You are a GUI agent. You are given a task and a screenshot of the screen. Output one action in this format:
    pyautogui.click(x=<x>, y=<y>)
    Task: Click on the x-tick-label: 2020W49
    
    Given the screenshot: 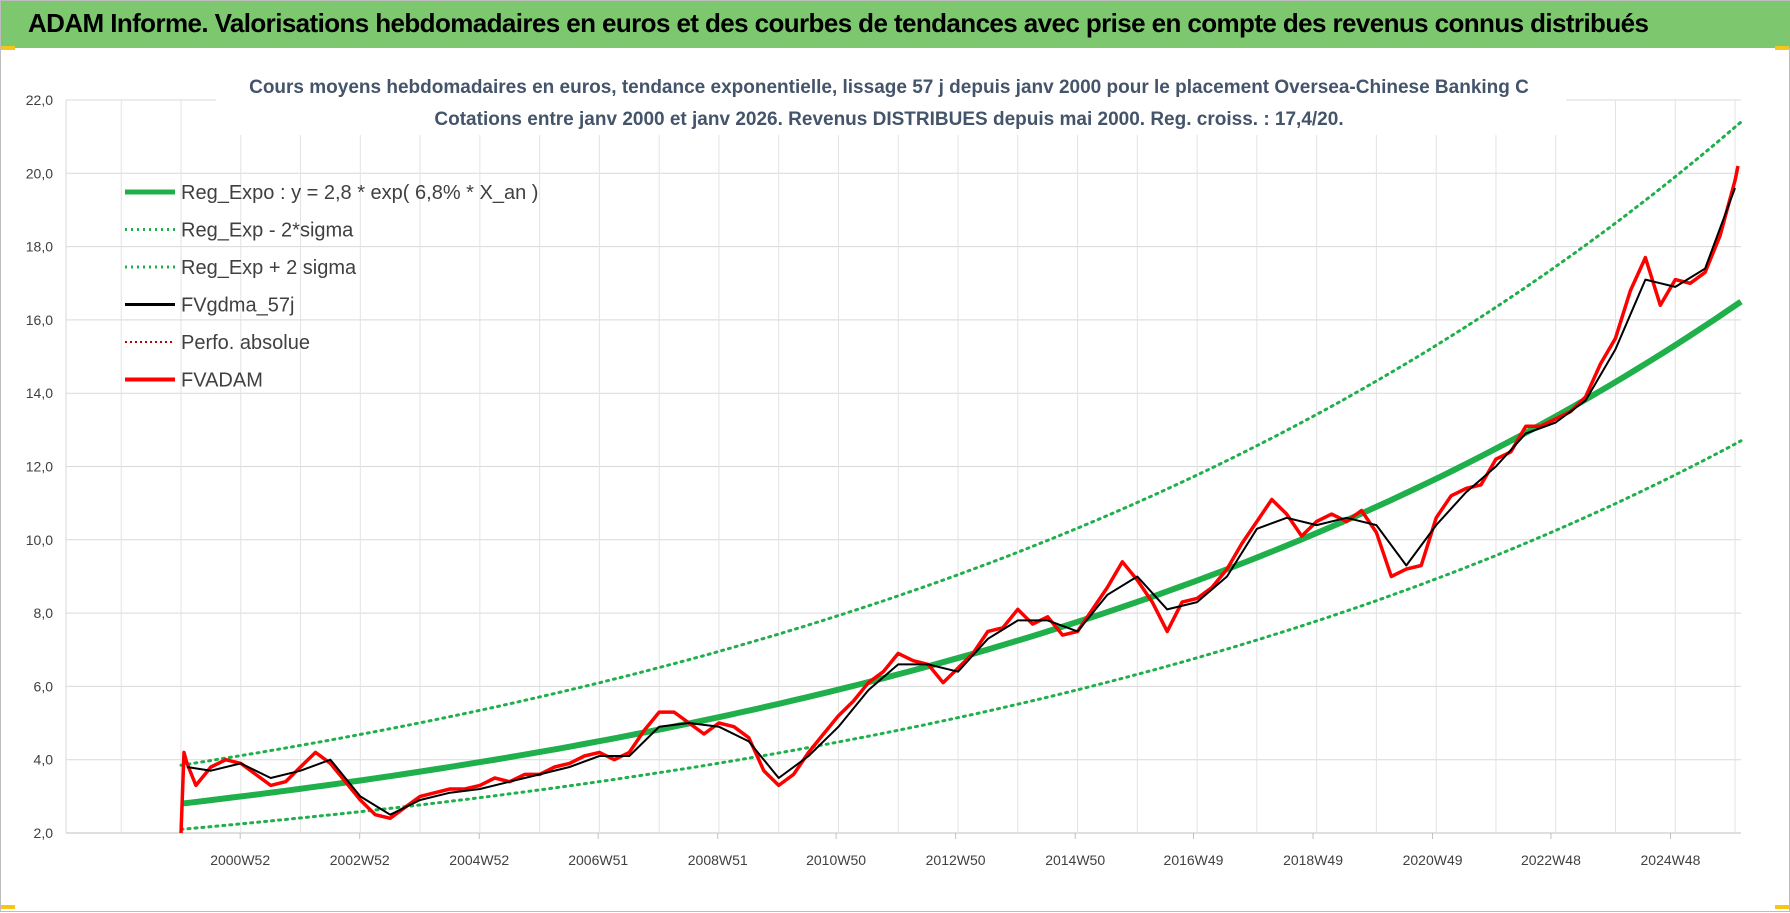 What is the action you would take?
    pyautogui.click(x=1433, y=860)
    